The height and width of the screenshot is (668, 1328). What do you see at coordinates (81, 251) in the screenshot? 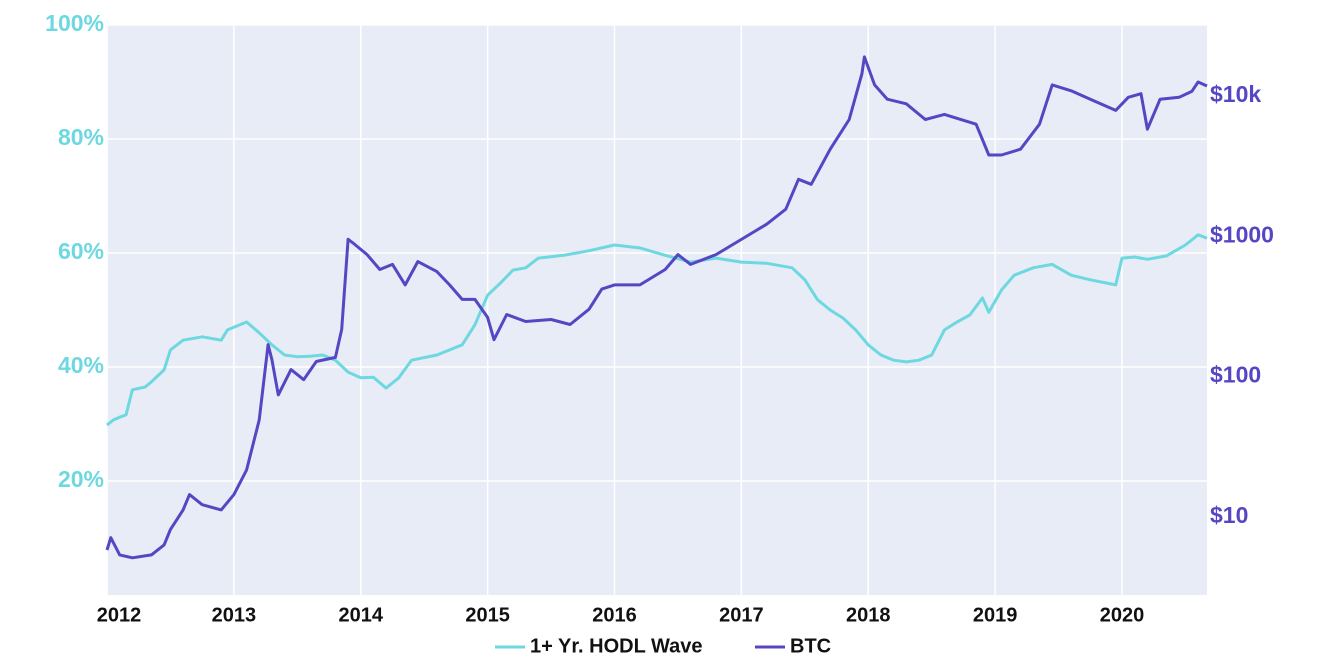
I see `y-tick-label: 60%` at bounding box center [81, 251].